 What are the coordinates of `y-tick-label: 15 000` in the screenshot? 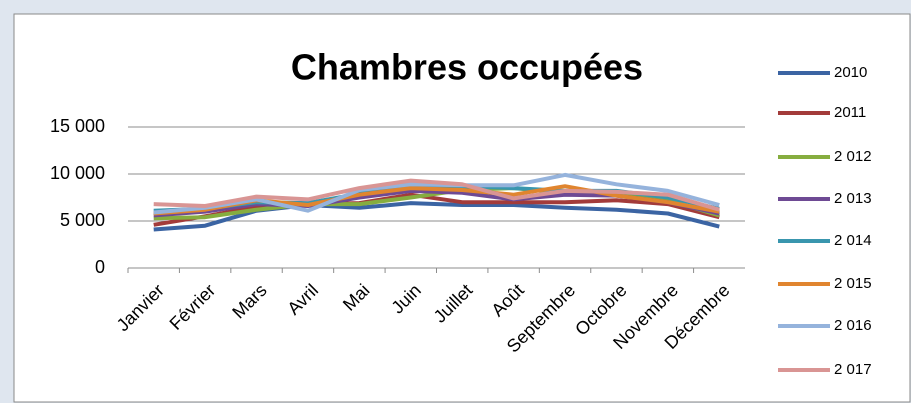 It's located at (77, 126).